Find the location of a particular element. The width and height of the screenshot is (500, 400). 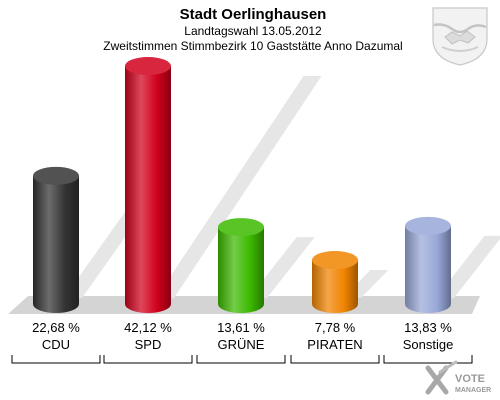

watermark-line2: MANAGER is located at coordinates (473, 390).